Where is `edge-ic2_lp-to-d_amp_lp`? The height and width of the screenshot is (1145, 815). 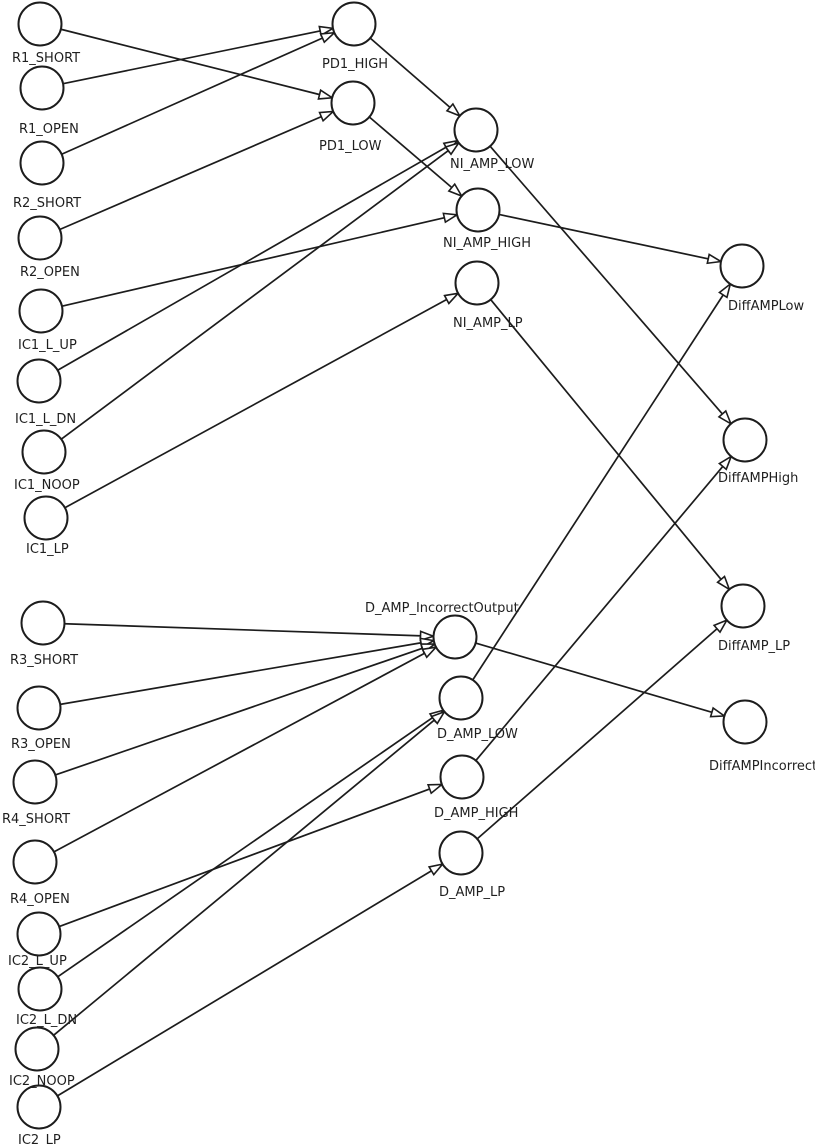 edge-ic2_lp-to-d_amp_lp is located at coordinates (249, 980).